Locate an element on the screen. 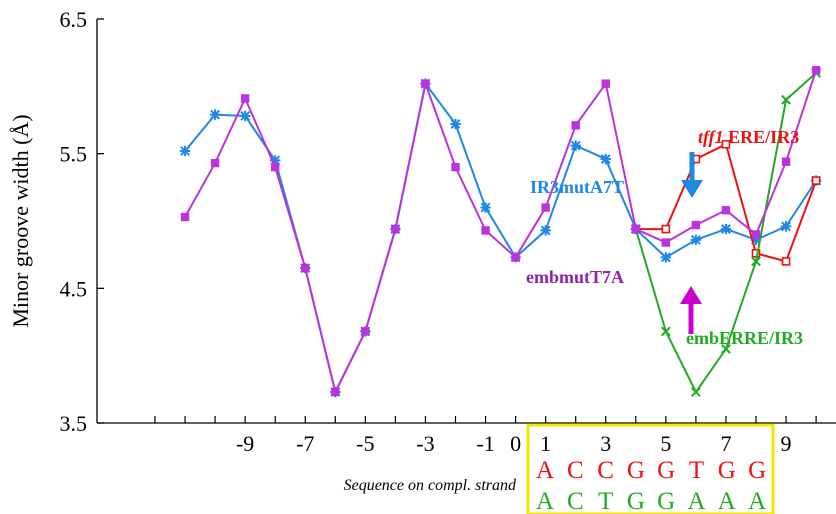 This screenshot has width=836, height=514. x-axis-label: Sequence on compl. strand is located at coordinates (430, 485).